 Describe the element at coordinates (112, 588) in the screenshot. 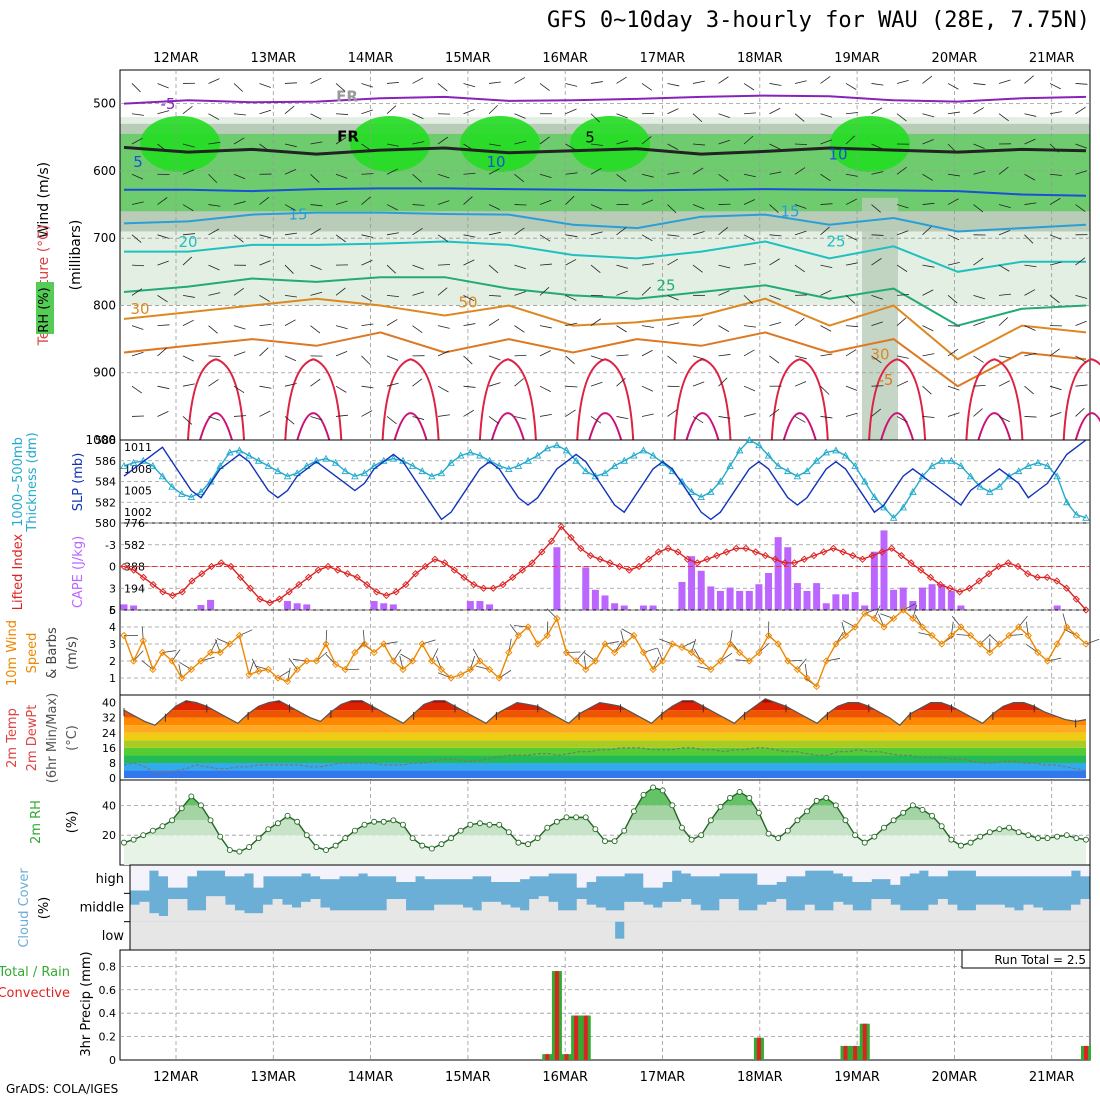

I see `li-tick-label: 3` at that location.